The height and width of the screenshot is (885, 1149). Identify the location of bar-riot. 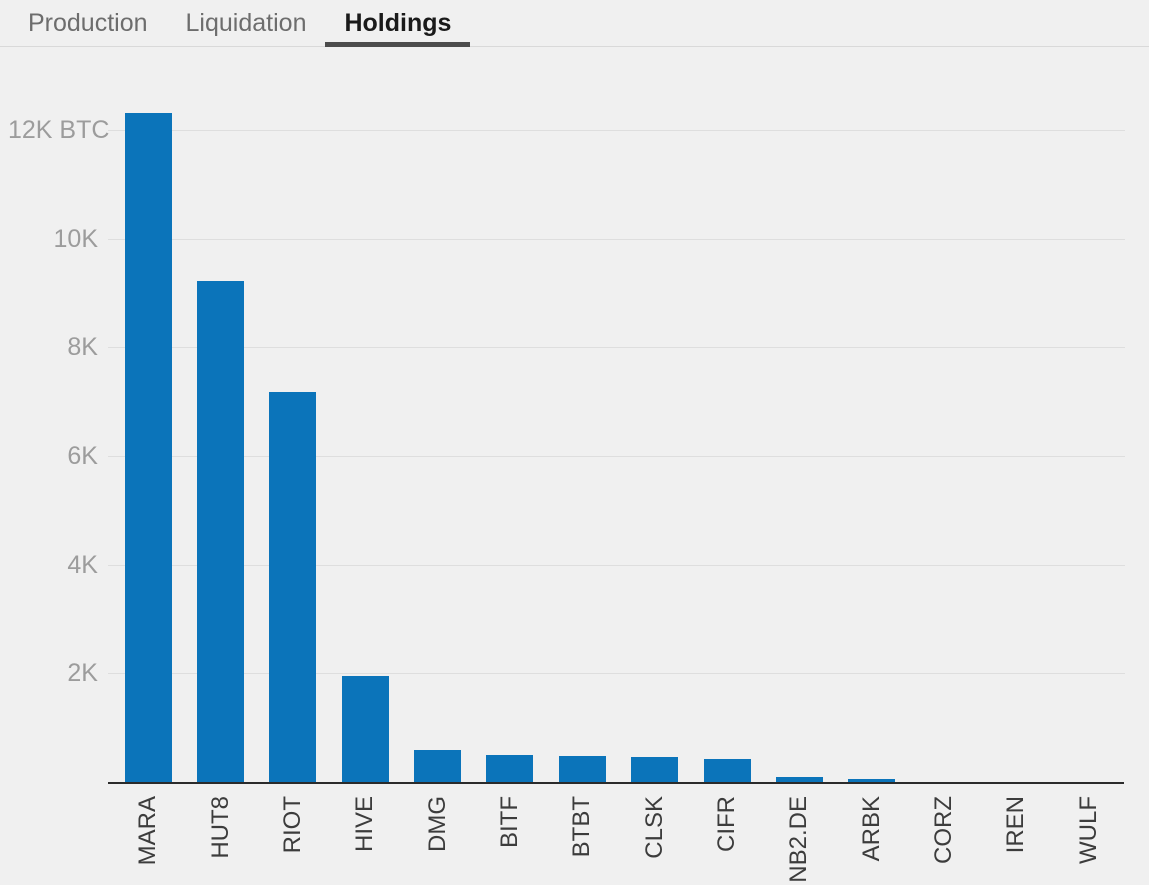
(292, 587).